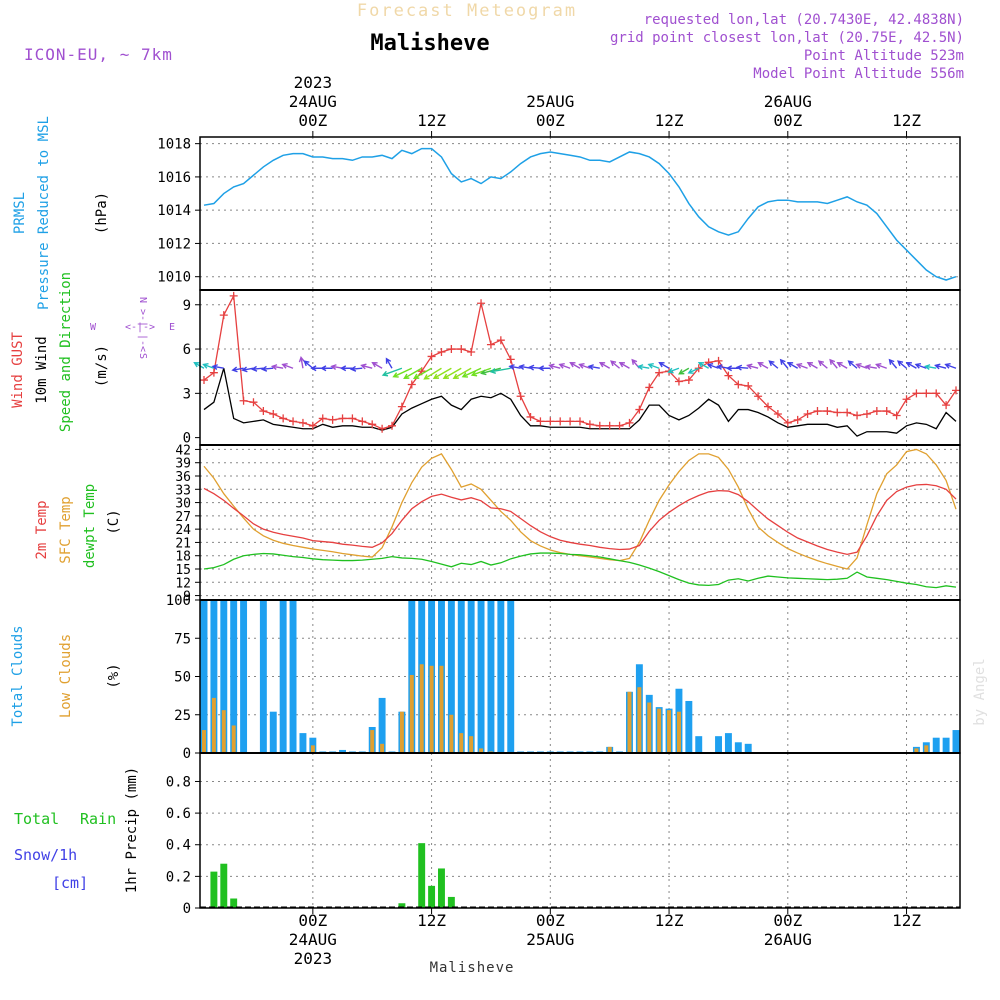 The width and height of the screenshot is (1000, 1000). Describe the element at coordinates (183, 530) in the screenshot. I see `temp-ytick-label: 24` at that location.